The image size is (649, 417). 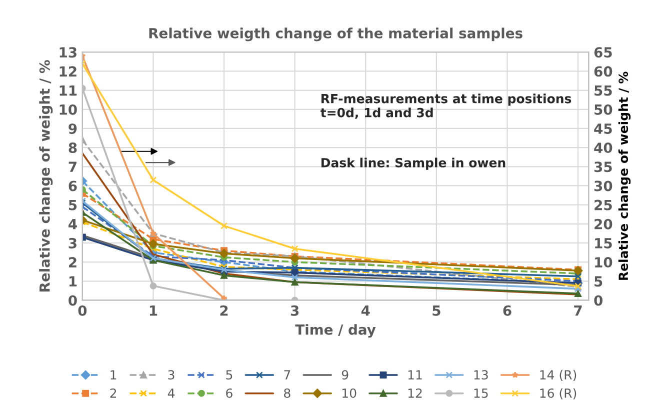 I want to click on legend-label: 6, so click(x=229, y=393).